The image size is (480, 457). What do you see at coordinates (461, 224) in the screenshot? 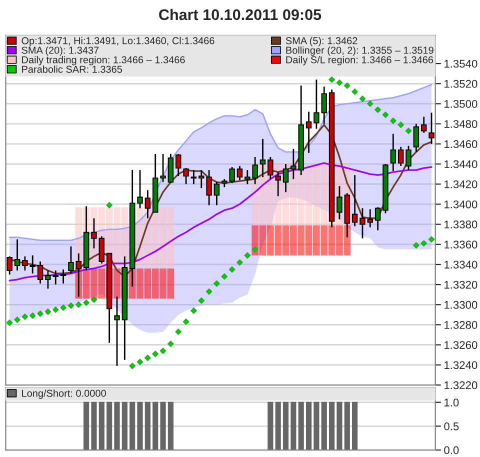
I see `y-tick-label: 1.3380` at bounding box center [461, 224].